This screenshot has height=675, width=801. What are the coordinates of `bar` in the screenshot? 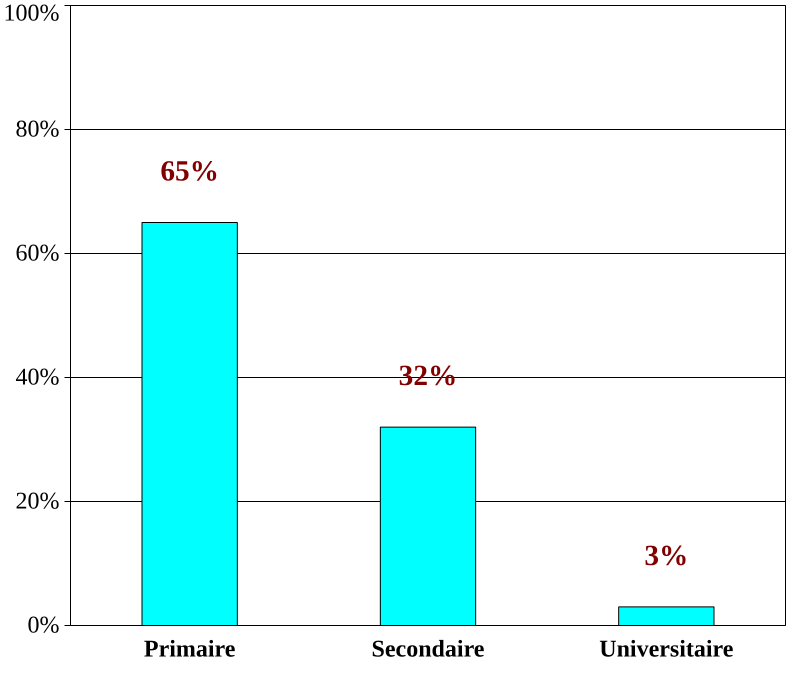 It's located at (666, 616).